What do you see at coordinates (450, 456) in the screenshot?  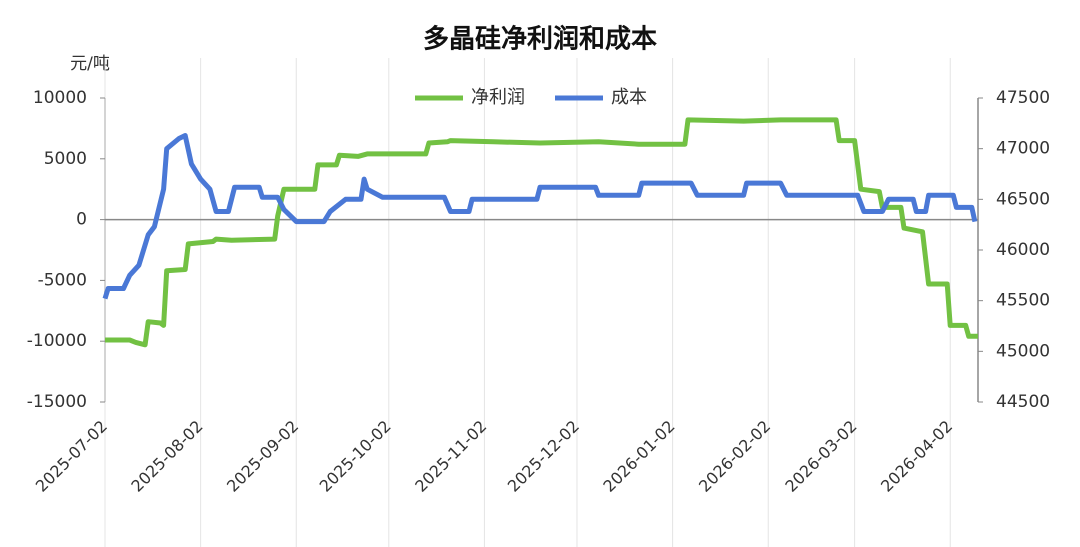 I see `x-tick-label: 2025-11-02` at bounding box center [450, 456].